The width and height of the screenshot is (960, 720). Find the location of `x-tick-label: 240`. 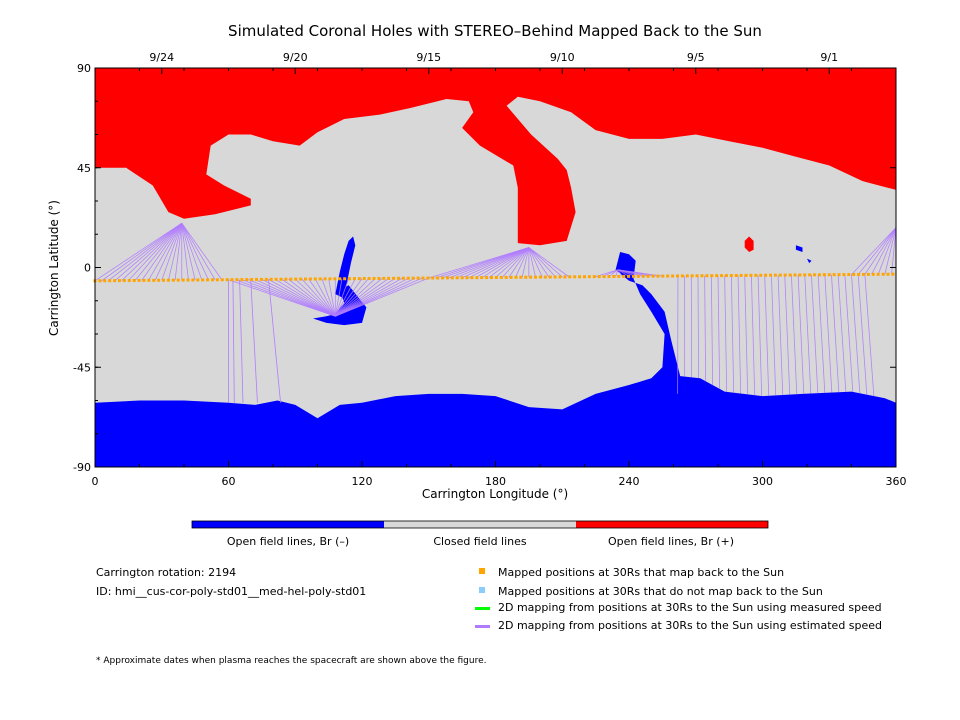

x-tick-label: 240 is located at coordinates (629, 481).